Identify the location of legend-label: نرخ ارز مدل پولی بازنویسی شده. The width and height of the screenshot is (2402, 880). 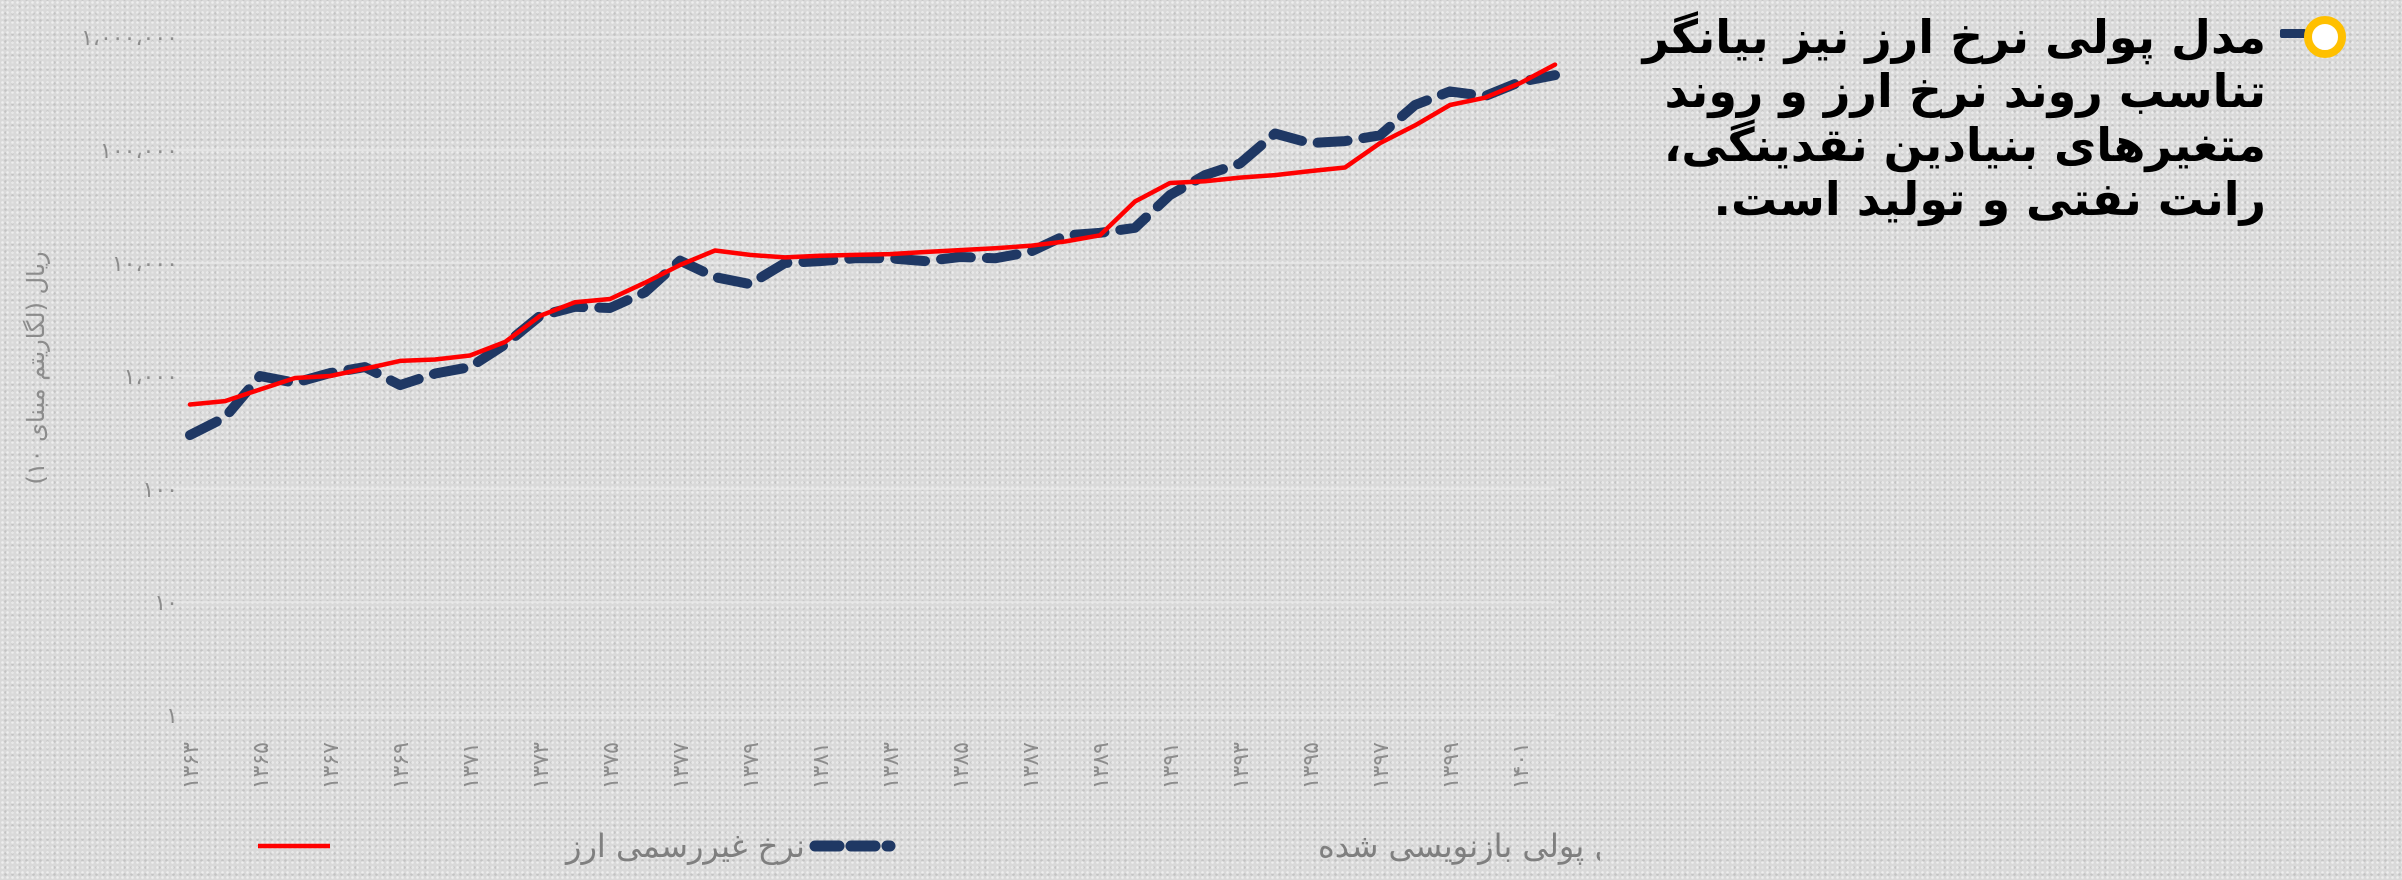
(1459, 846).